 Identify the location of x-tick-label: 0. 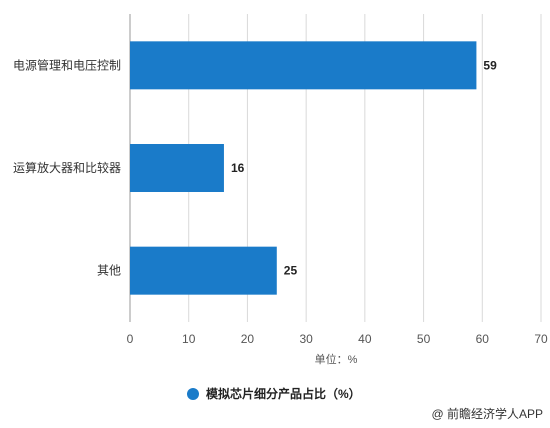
(130, 339).